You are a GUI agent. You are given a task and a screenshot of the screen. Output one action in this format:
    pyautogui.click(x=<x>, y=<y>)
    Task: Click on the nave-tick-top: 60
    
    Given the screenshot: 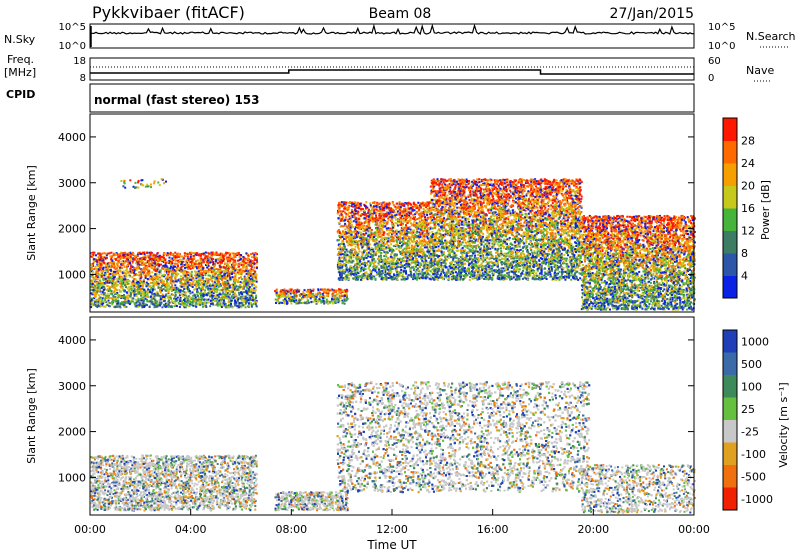 What is the action you would take?
    pyautogui.click(x=714, y=61)
    